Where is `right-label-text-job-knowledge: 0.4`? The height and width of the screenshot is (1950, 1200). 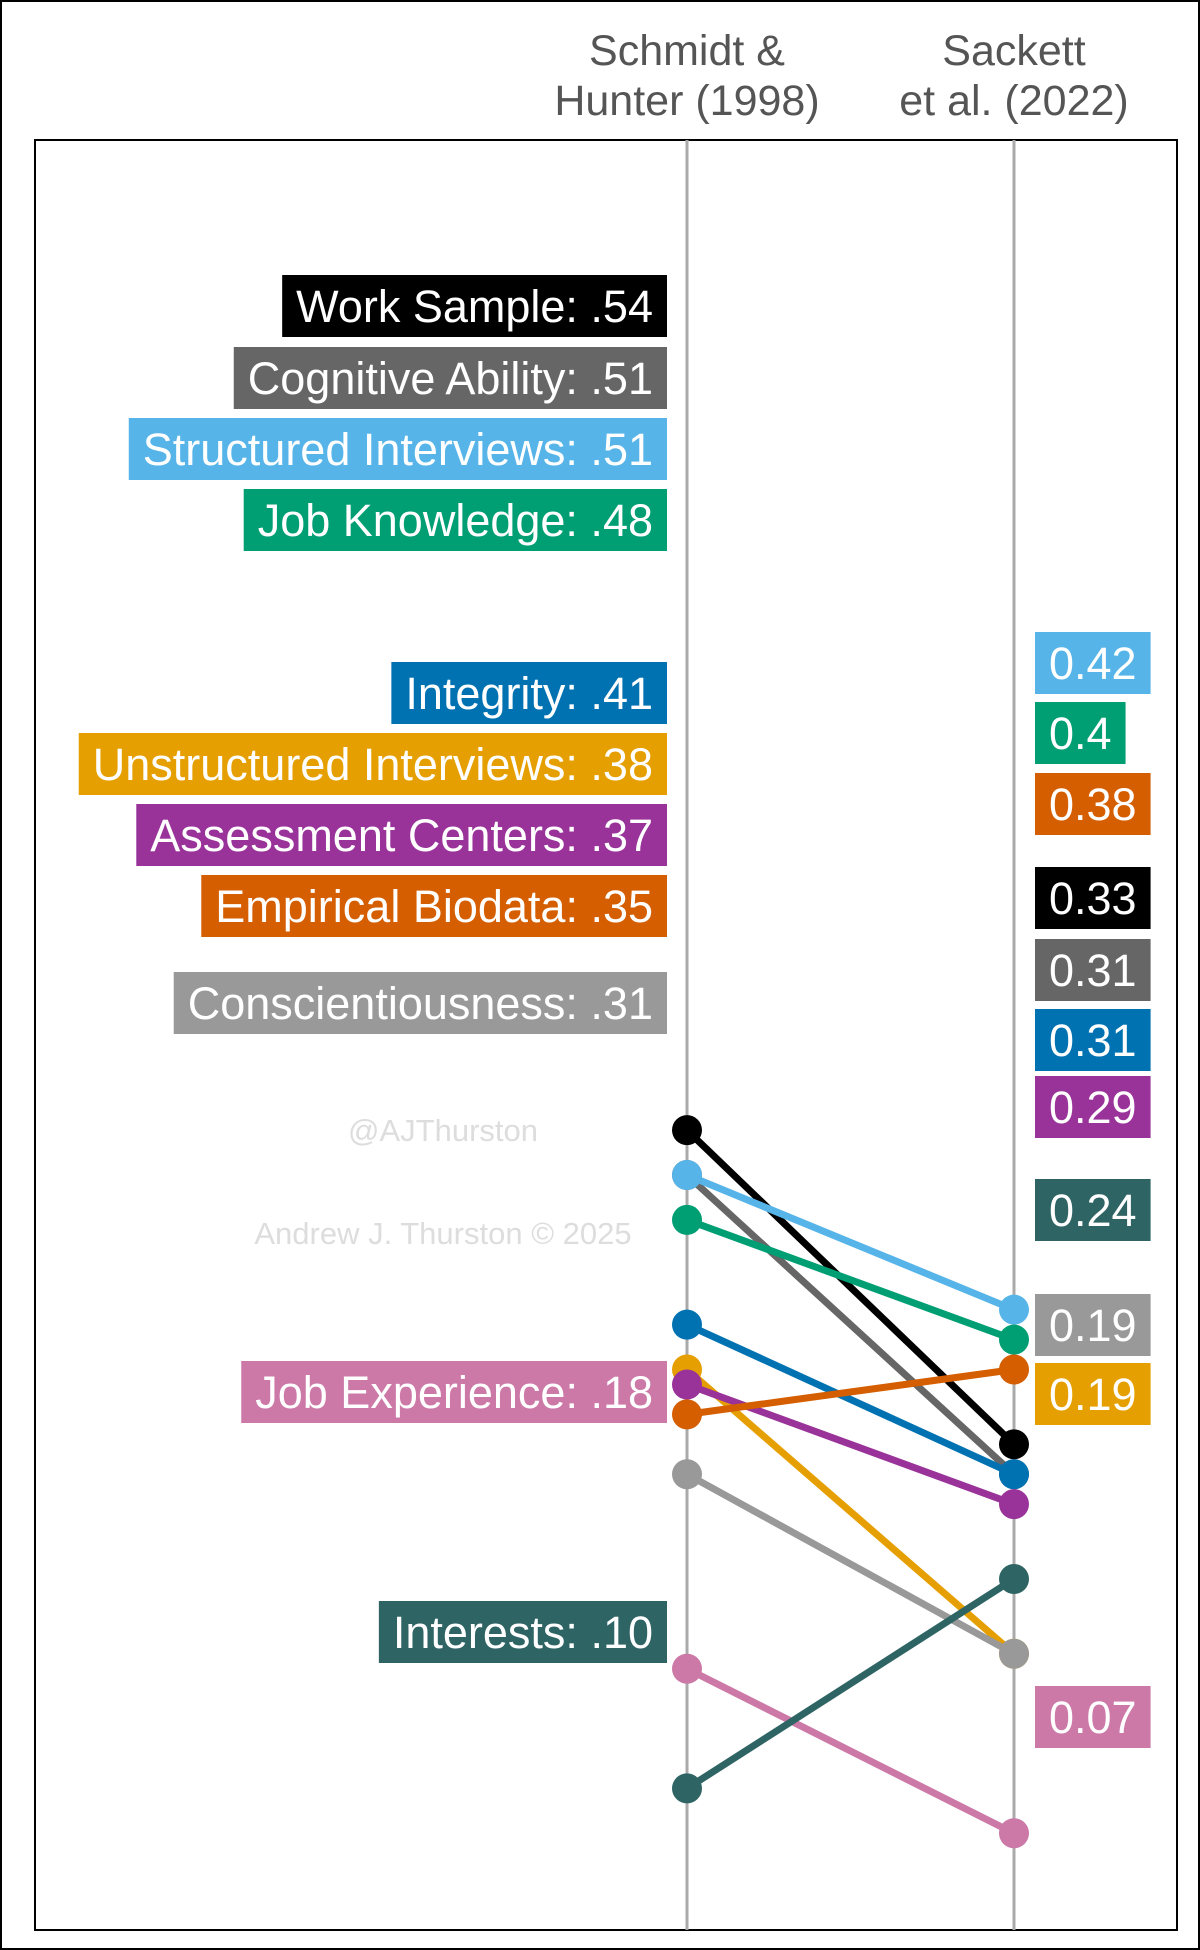 right-label-text-job-knowledge: 0.4 is located at coordinates (1080, 733).